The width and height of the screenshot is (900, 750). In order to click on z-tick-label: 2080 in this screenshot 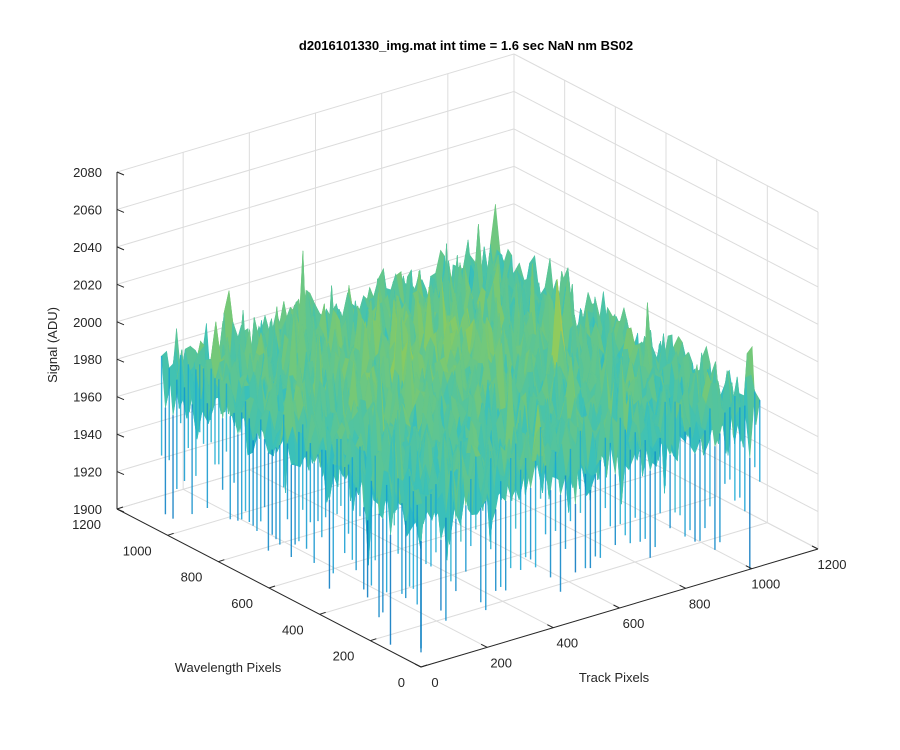, I will do `click(87, 172)`.